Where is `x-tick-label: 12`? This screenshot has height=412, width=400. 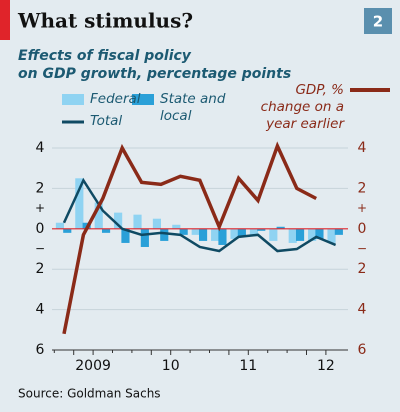
x-tick-label: 12 is located at coordinates (326, 366).